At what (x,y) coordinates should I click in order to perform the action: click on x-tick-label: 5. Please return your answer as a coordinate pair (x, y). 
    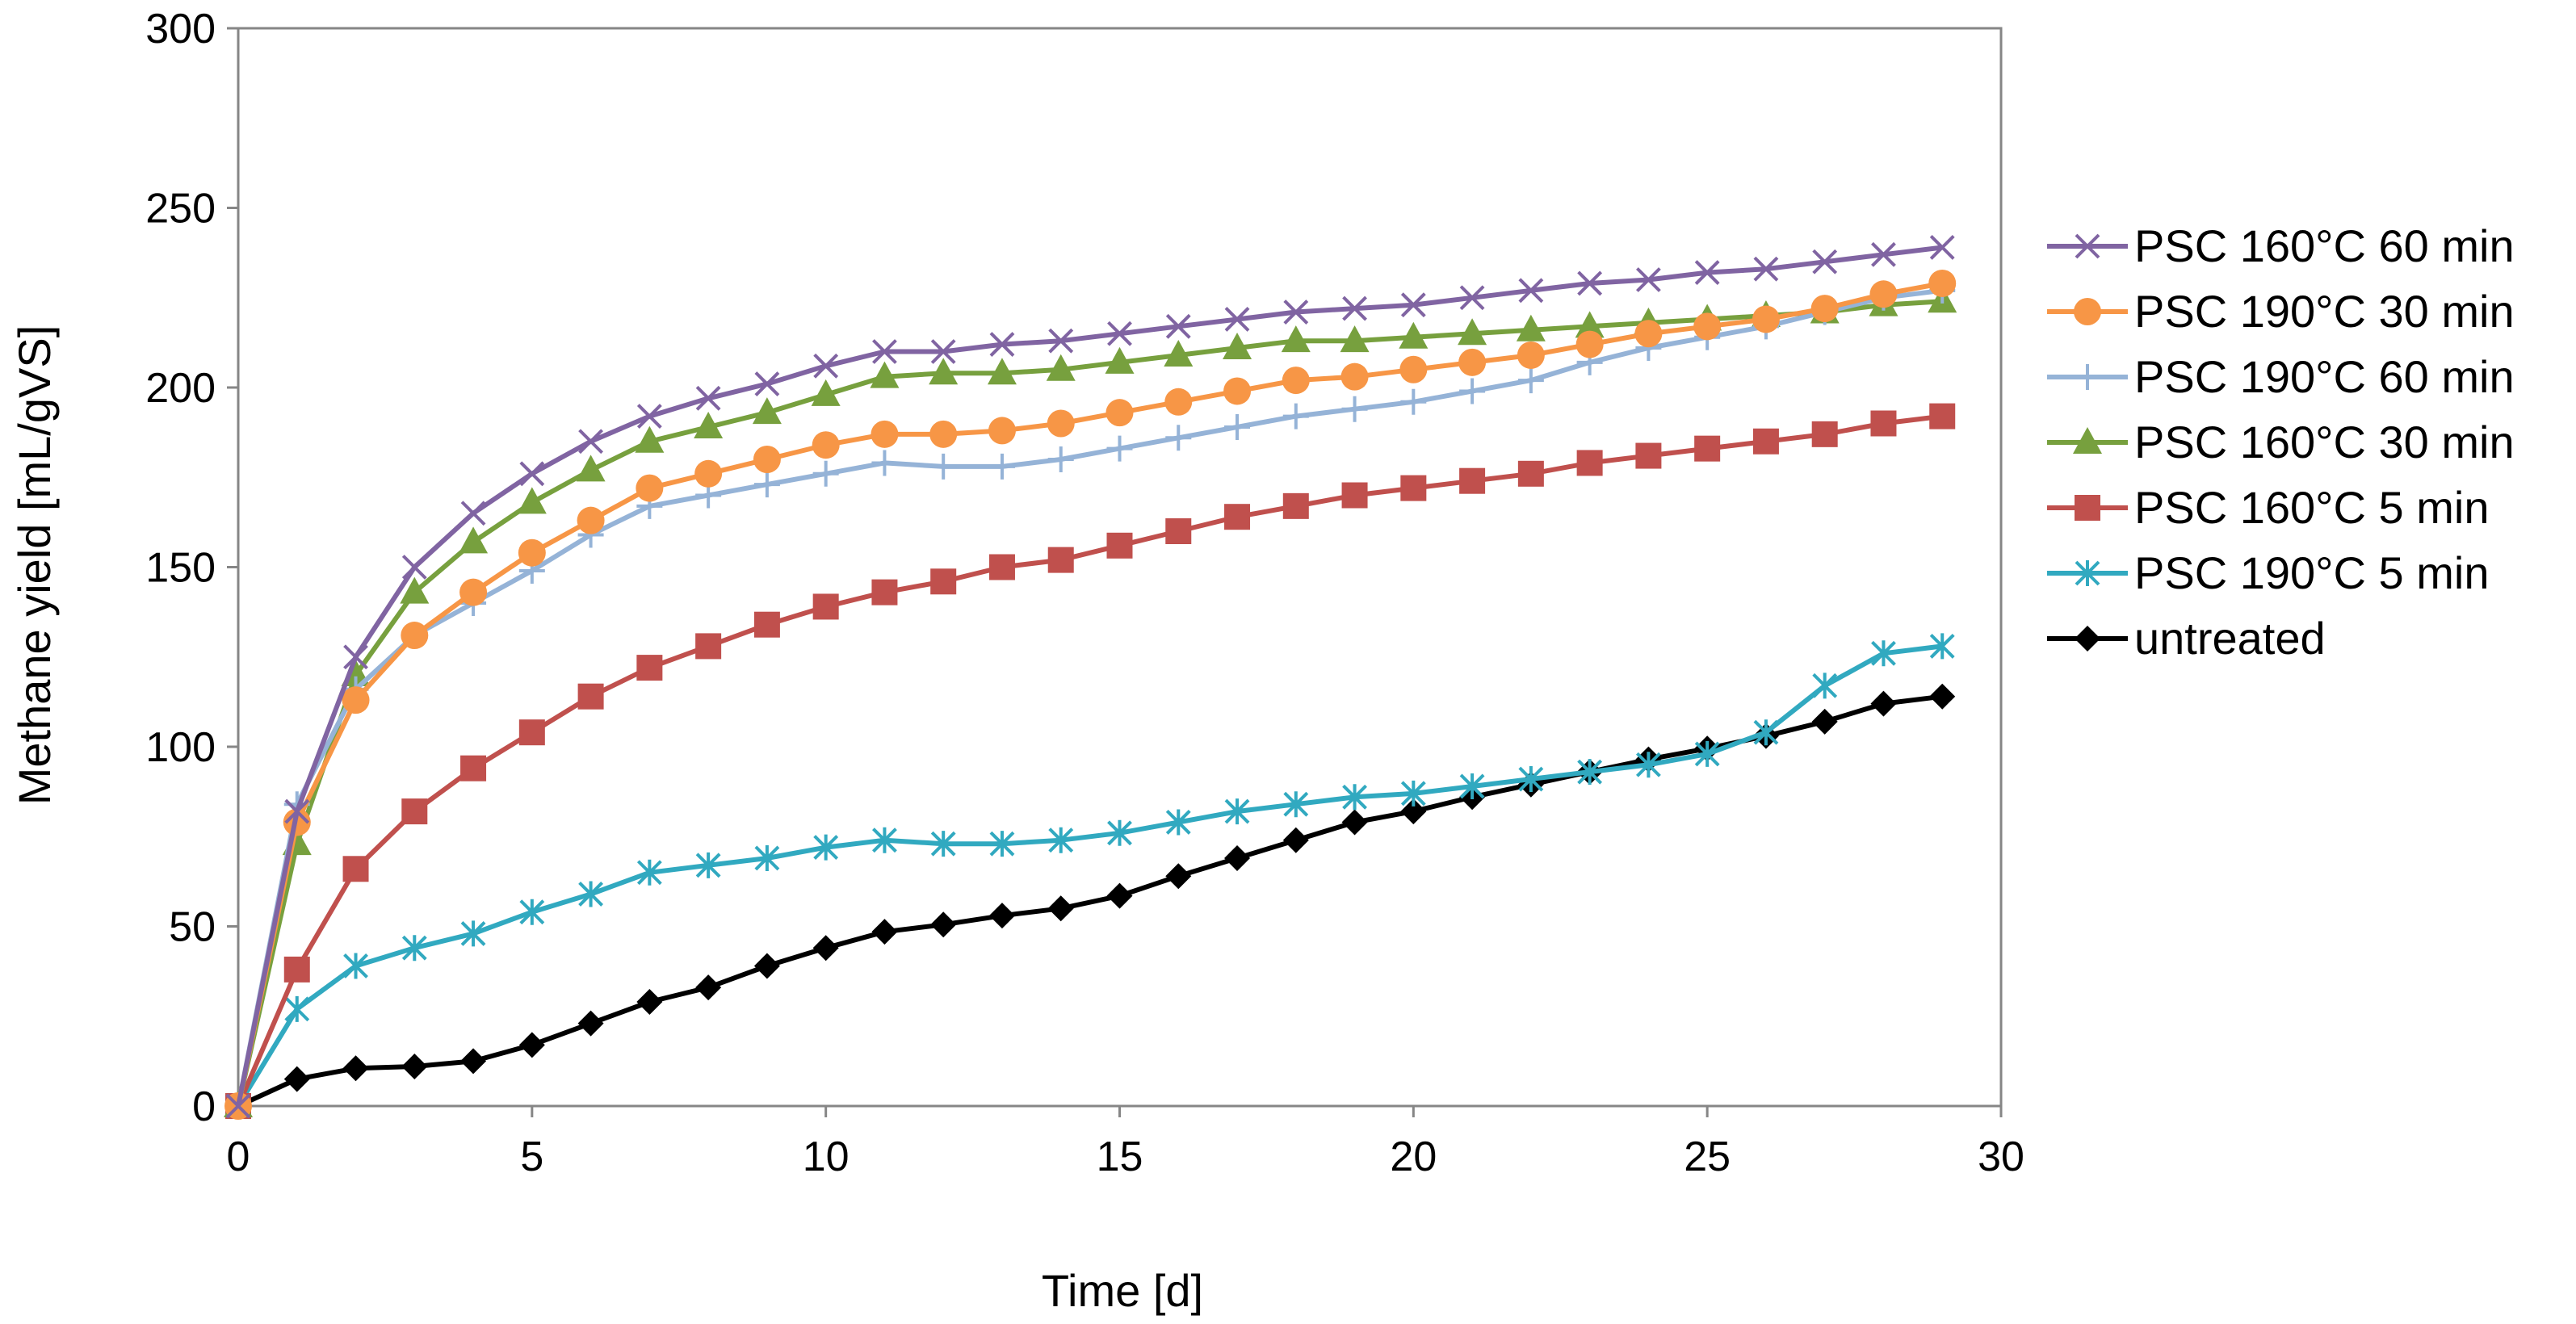
    Looking at the image, I should click on (531, 1156).